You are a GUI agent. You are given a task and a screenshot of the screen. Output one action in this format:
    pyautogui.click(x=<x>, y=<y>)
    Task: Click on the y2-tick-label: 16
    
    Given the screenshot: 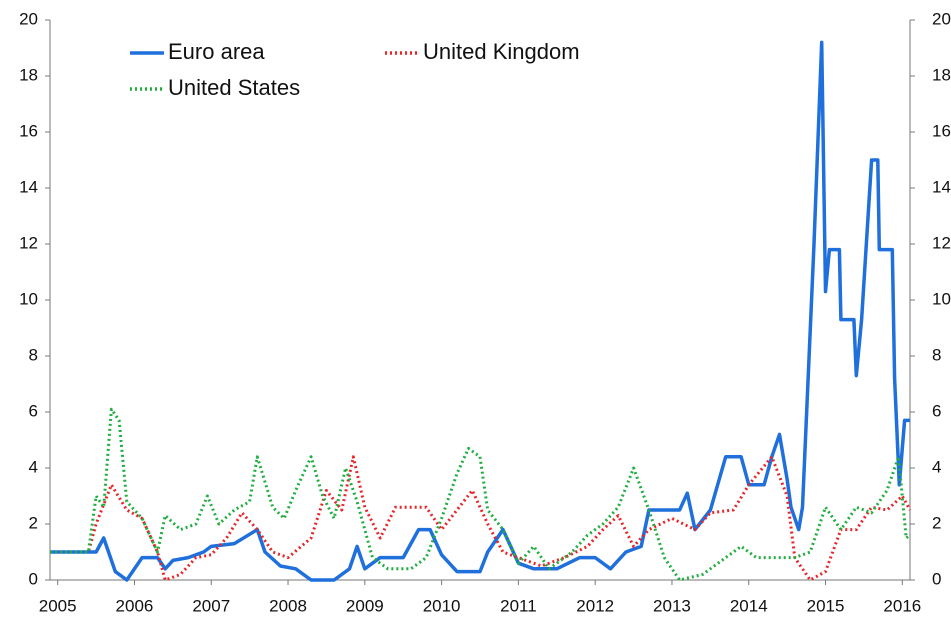 What is the action you would take?
    pyautogui.click(x=941, y=130)
    